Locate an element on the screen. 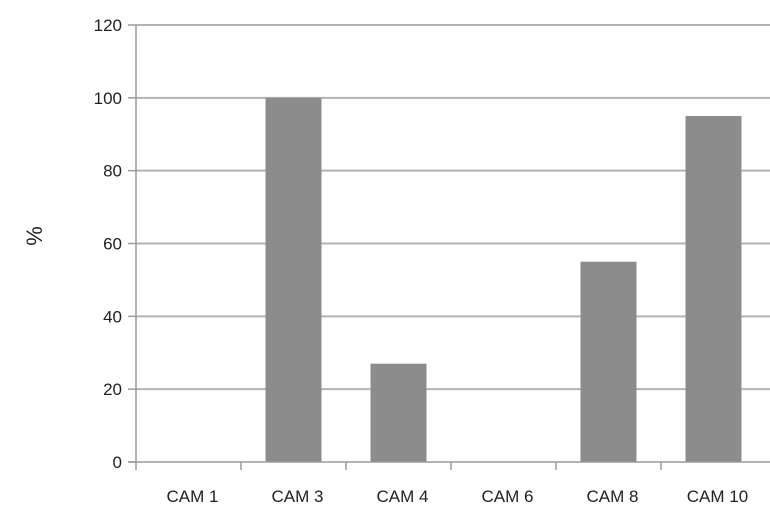 The height and width of the screenshot is (510, 770). x-tick-label: CAM 8 is located at coordinates (613, 496).